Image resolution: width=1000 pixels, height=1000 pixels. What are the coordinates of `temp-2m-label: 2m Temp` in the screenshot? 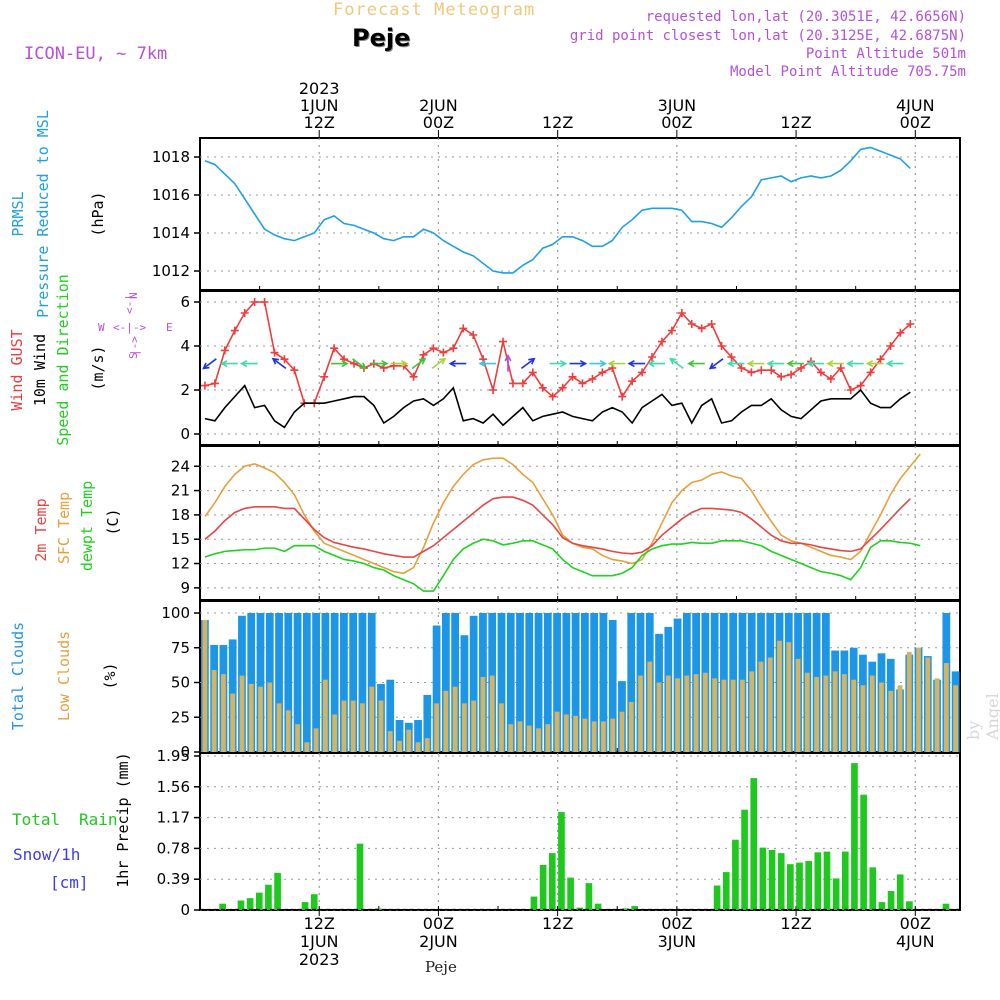 It's located at (41, 529).